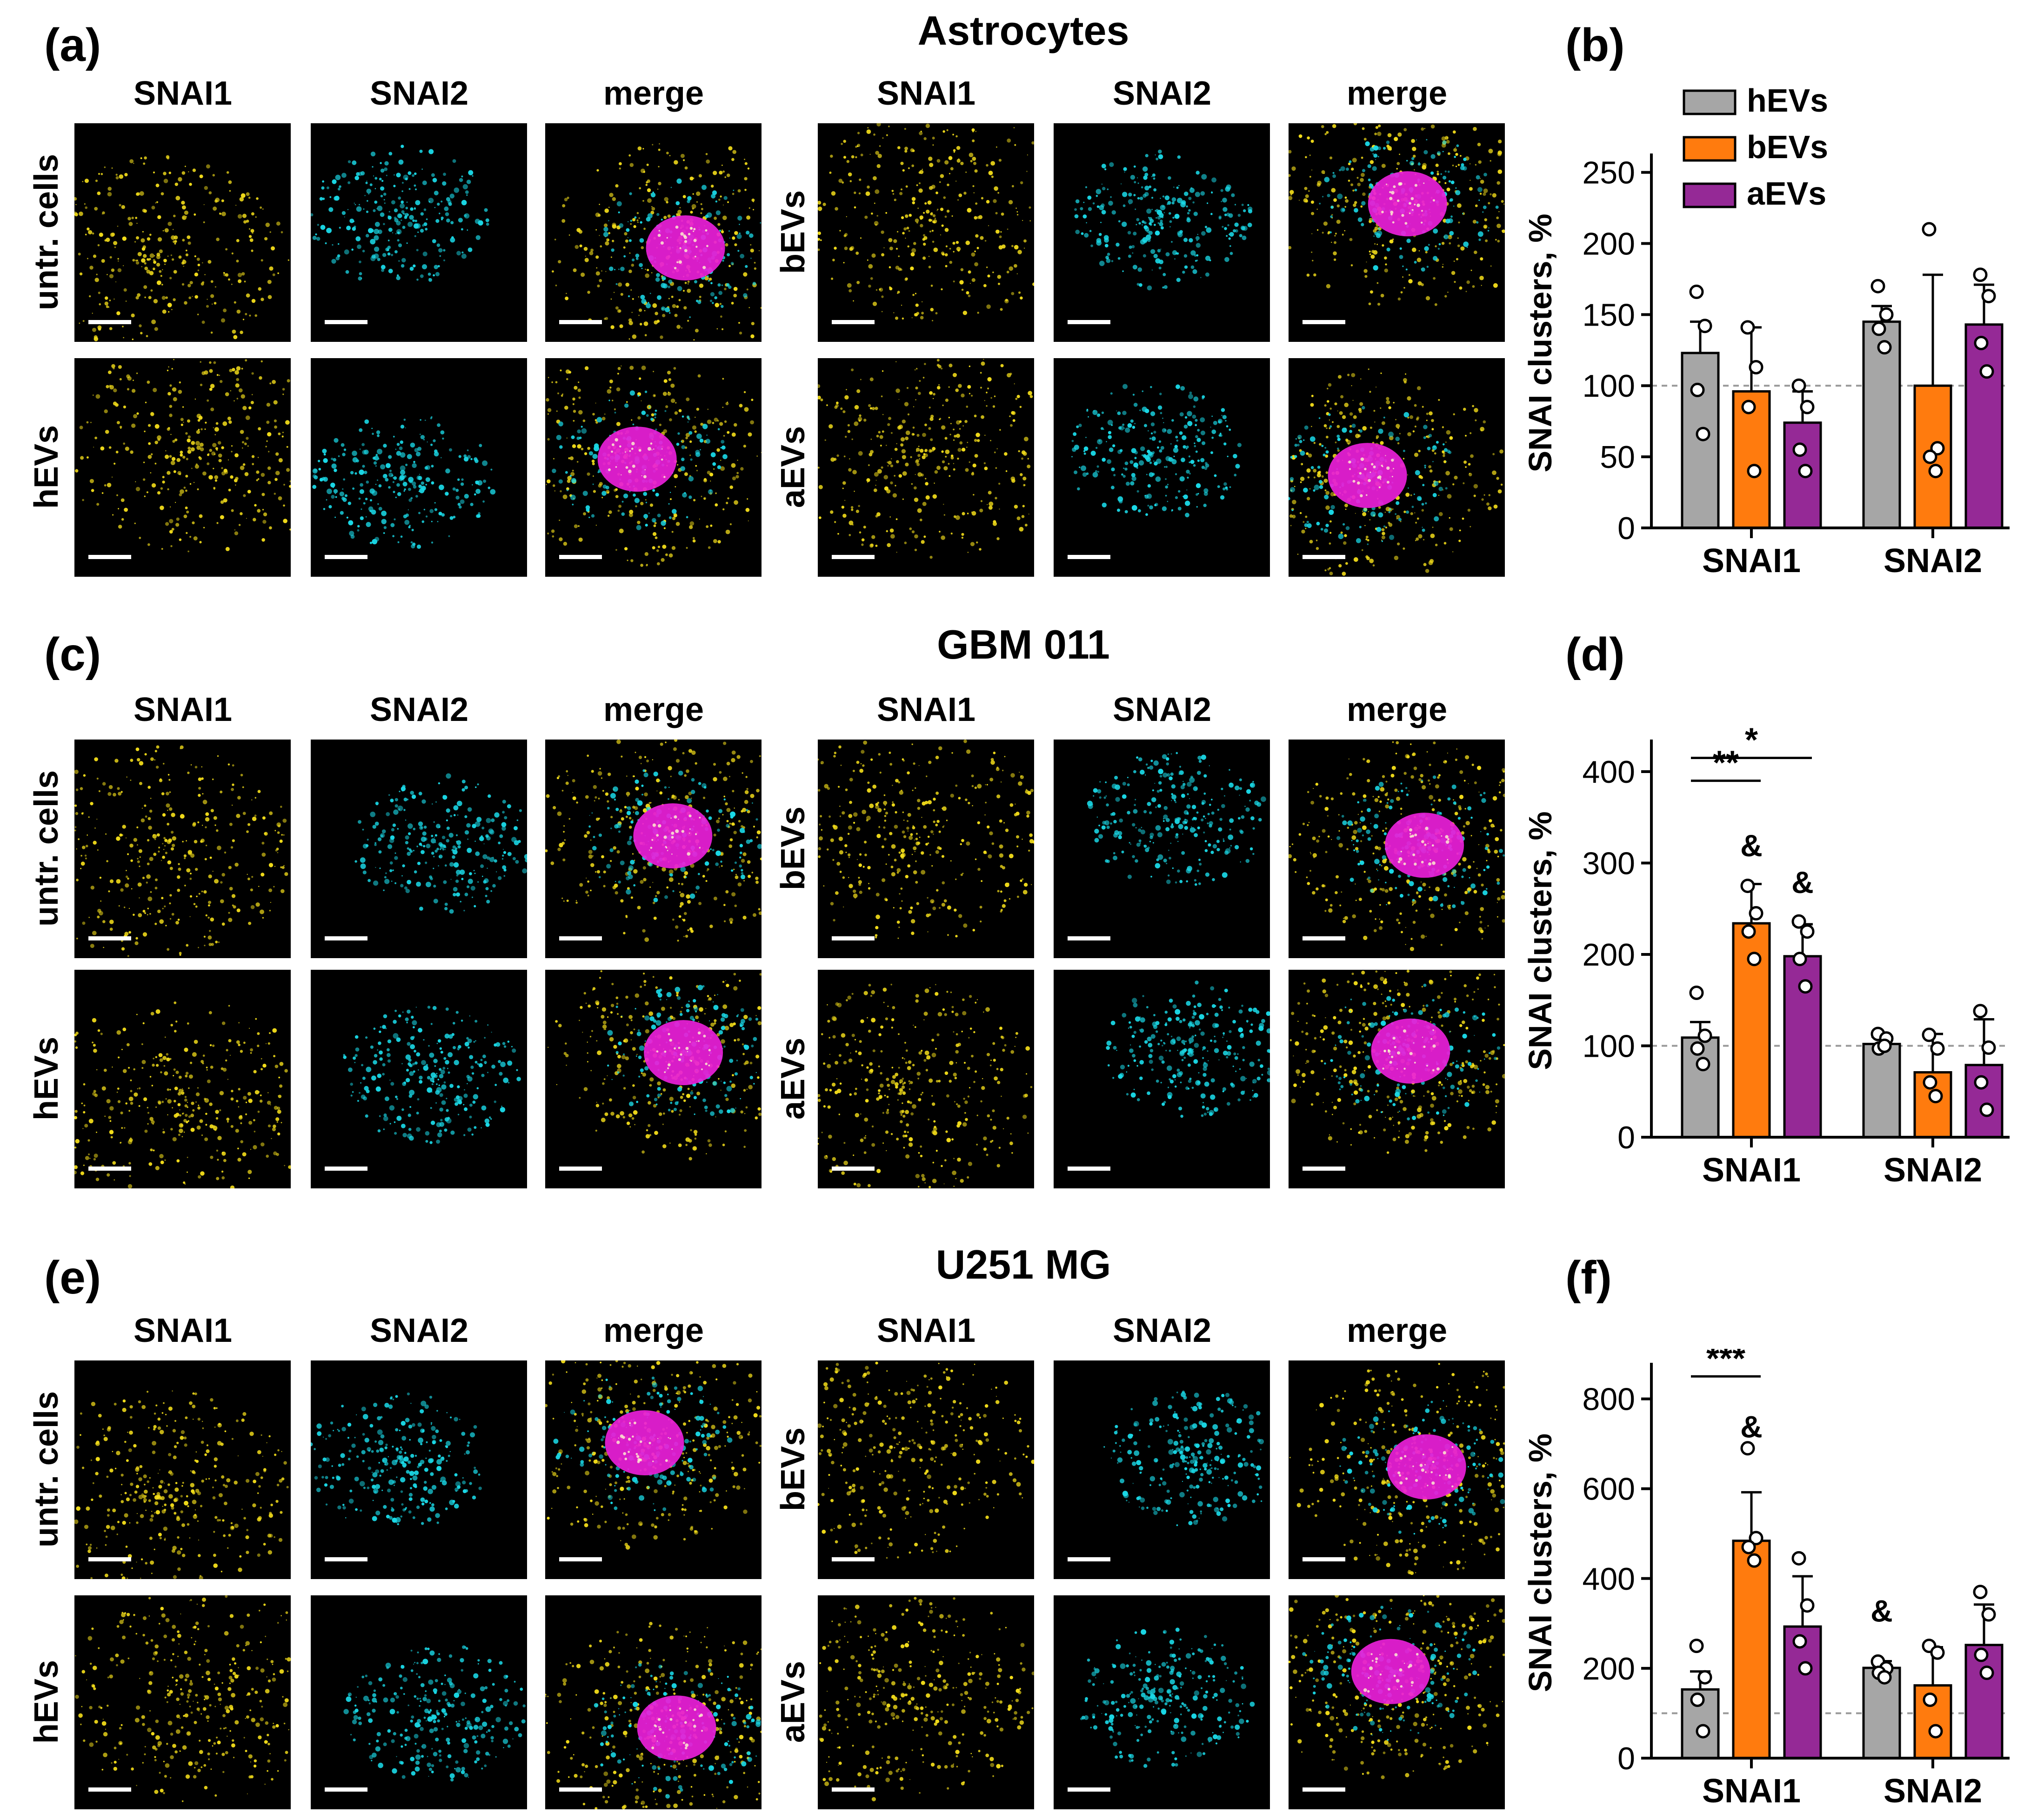 This screenshot has width=2024, height=1820. What do you see at coordinates (1881, 424) in the screenshot?
I see `bar-hEVs-SNAI2` at bounding box center [1881, 424].